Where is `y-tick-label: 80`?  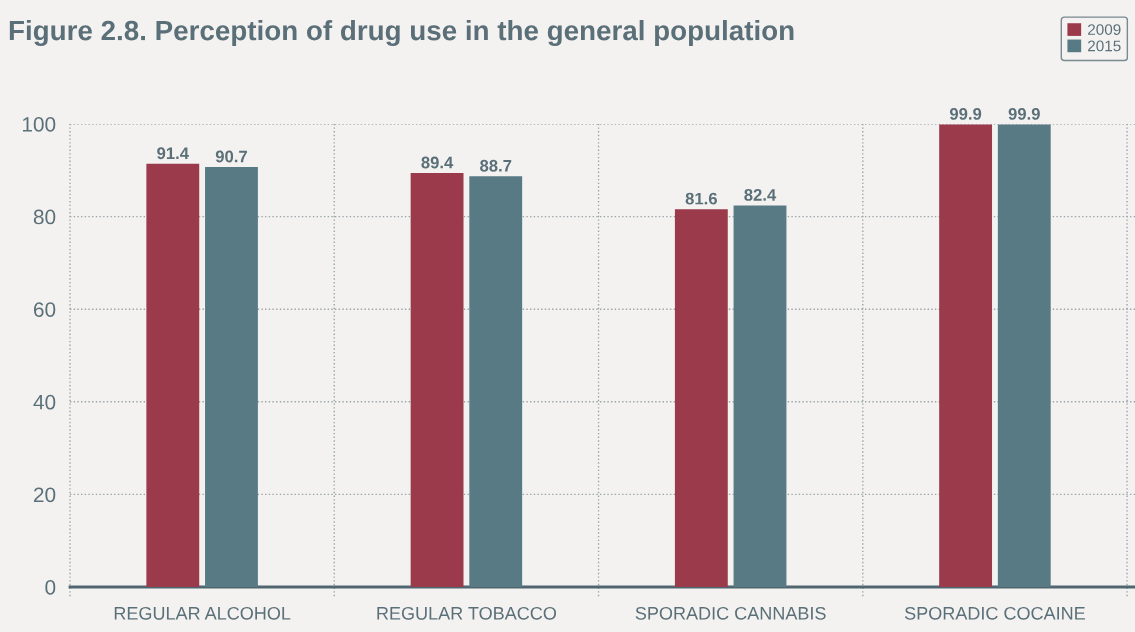
y-tick-label: 80 is located at coordinates (44, 217).